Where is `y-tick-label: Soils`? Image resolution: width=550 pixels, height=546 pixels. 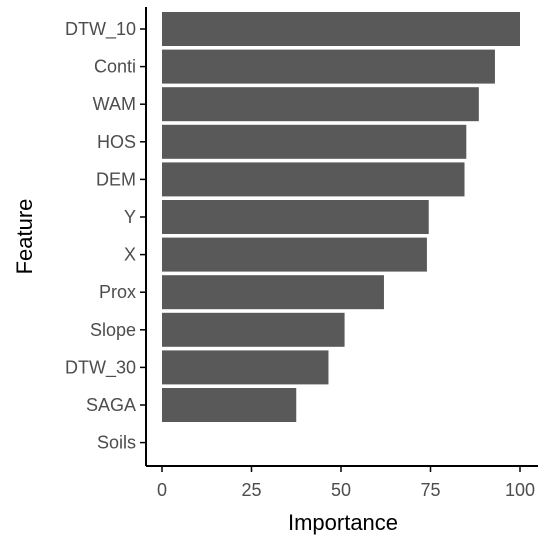 y-tick-label: Soils is located at coordinates (116, 443).